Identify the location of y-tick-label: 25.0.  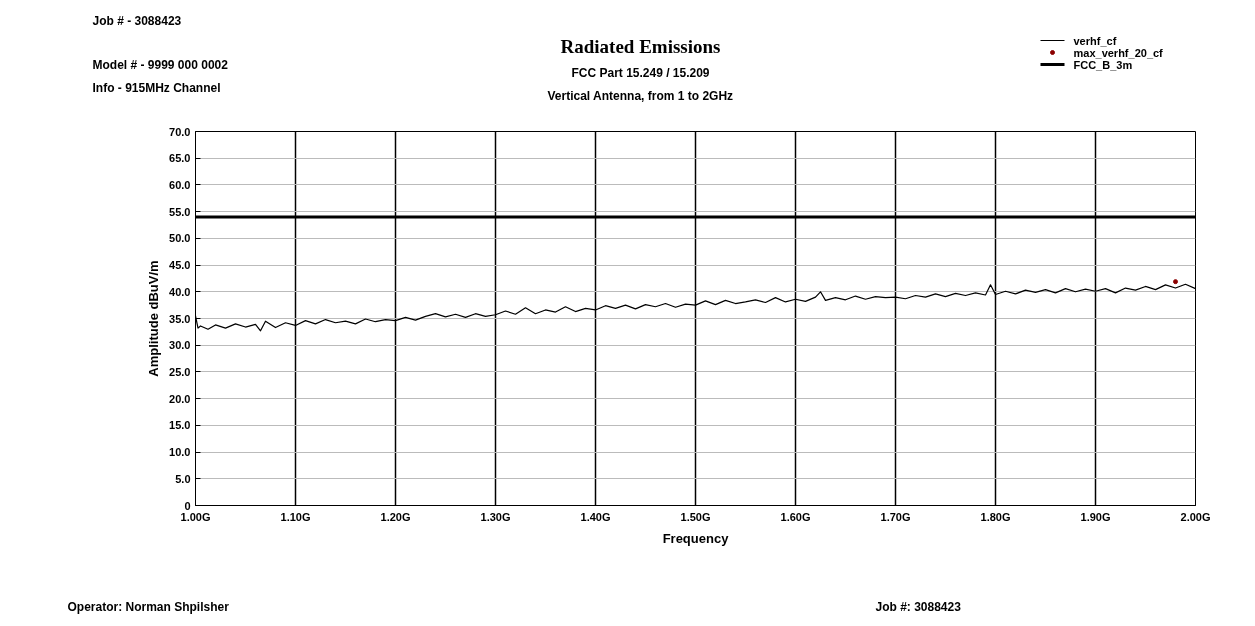
(180, 371).